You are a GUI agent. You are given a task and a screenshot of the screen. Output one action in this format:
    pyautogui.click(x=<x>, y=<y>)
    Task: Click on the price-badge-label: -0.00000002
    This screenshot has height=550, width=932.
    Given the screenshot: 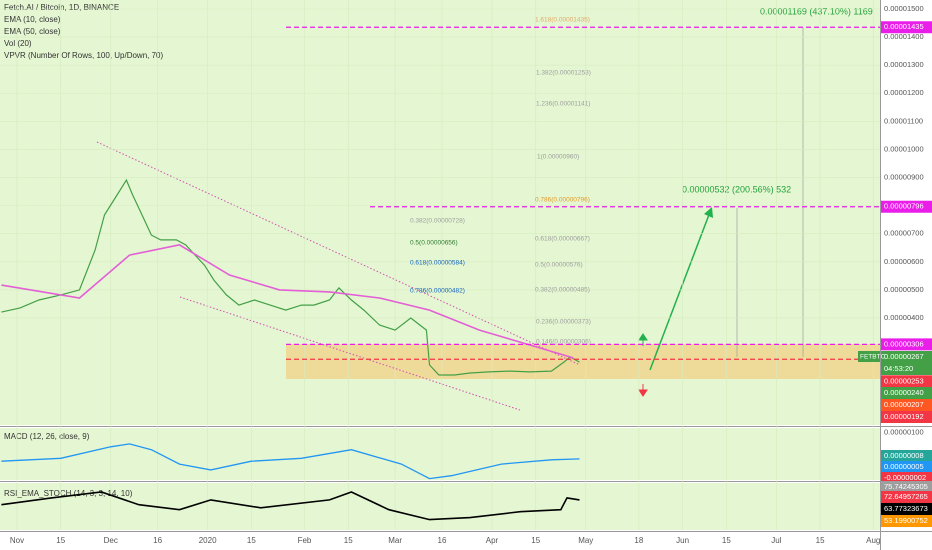 What is the action you would take?
    pyautogui.click(x=905, y=477)
    